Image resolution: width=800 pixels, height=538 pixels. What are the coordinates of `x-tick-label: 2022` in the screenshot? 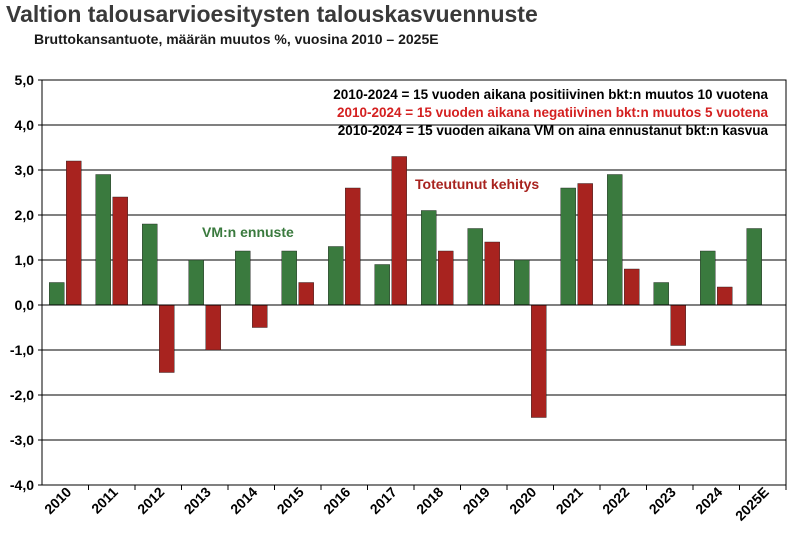 It's located at (615, 500).